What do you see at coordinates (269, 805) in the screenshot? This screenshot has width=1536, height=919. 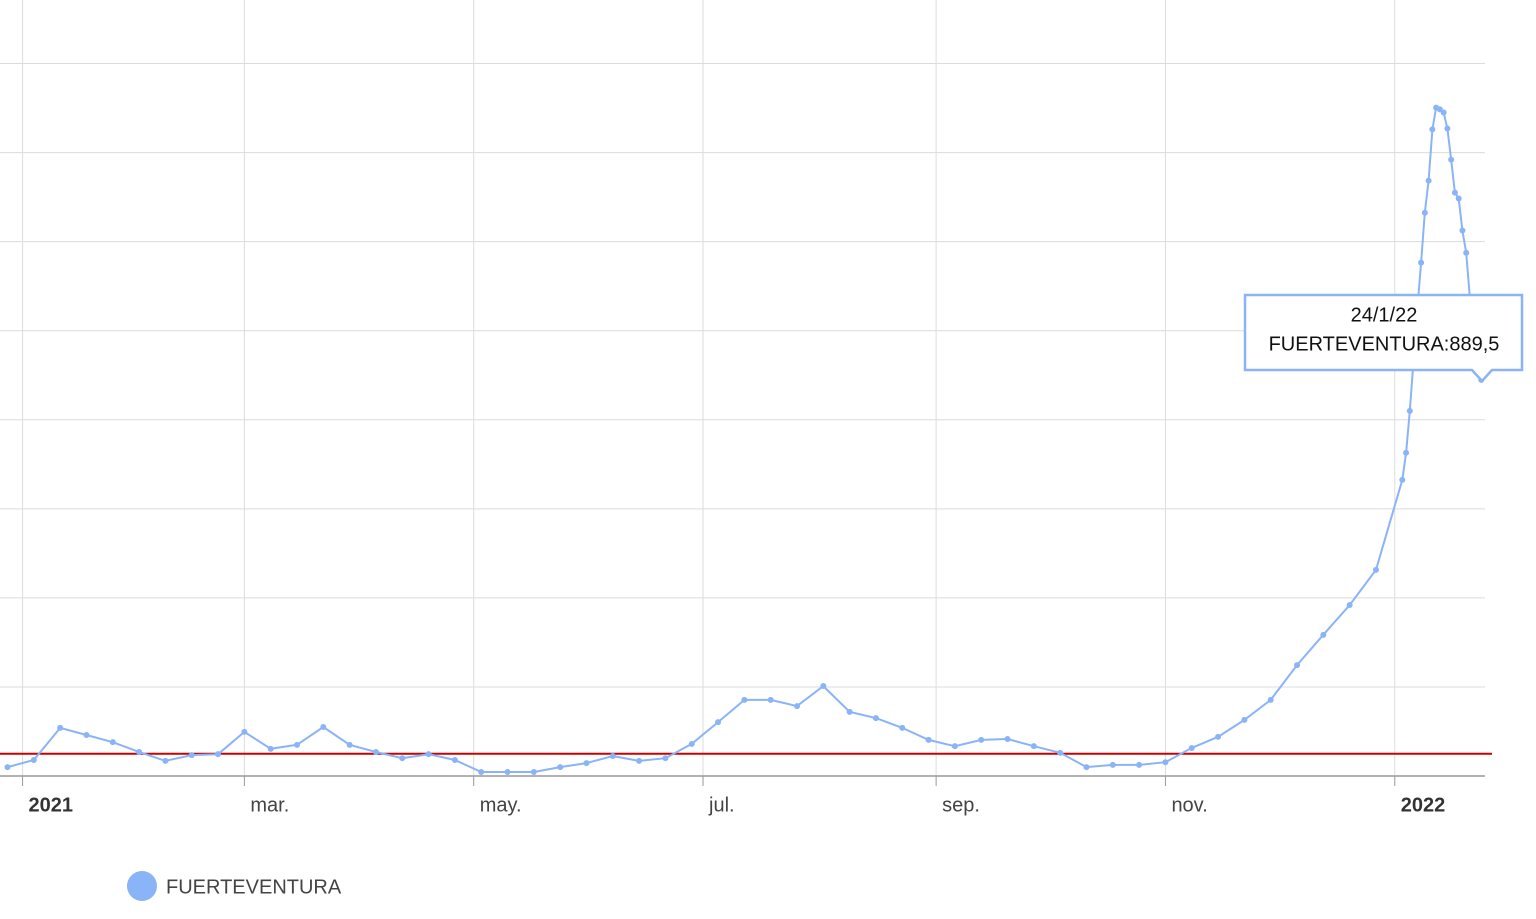 I see `x-tick-label: mar.` at bounding box center [269, 805].